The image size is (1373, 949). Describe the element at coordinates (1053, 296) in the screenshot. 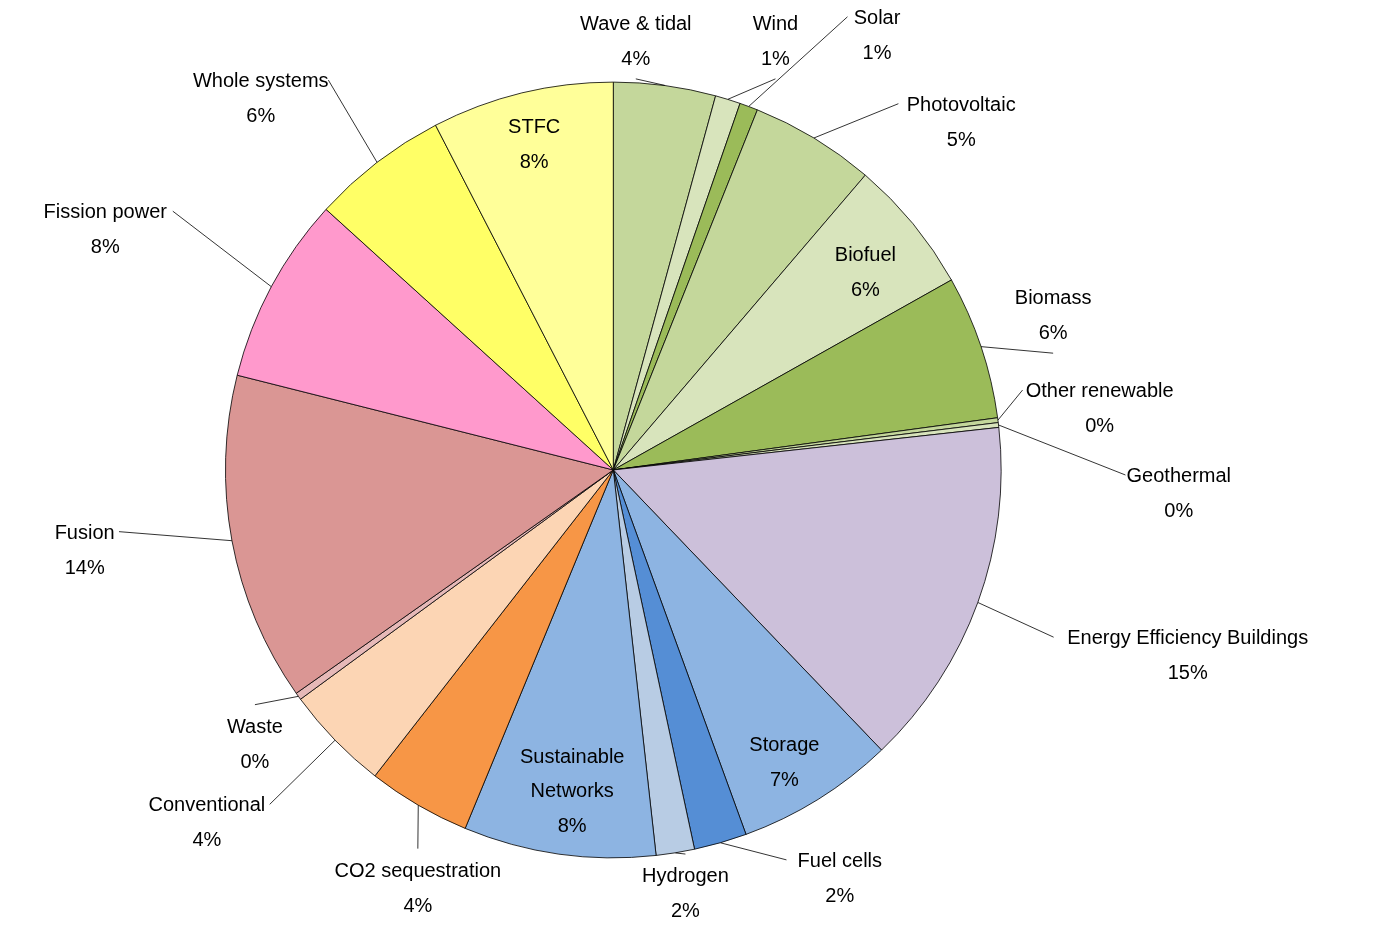

I see `slice-label: Biomass` at that location.